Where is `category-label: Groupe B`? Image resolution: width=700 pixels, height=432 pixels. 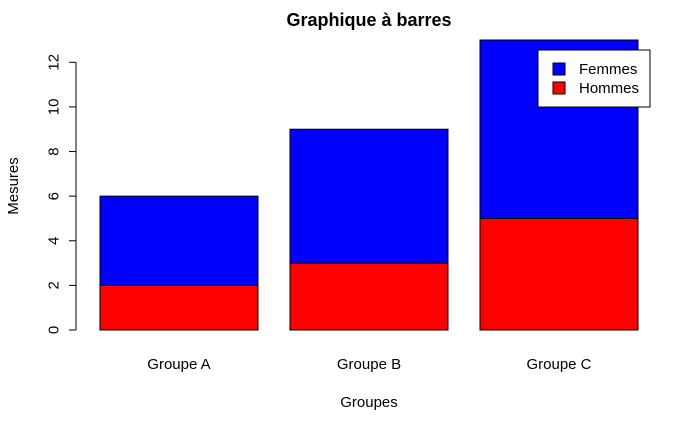 category-label: Groupe B is located at coordinates (369, 364).